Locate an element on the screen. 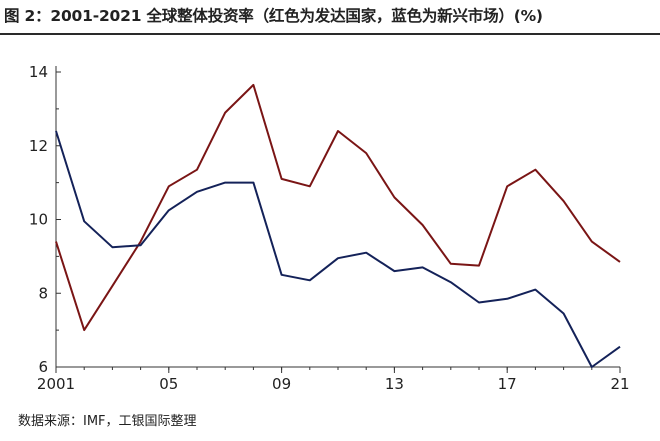 The height and width of the screenshot is (441, 660). y-tick-label: 12 is located at coordinates (38, 146).